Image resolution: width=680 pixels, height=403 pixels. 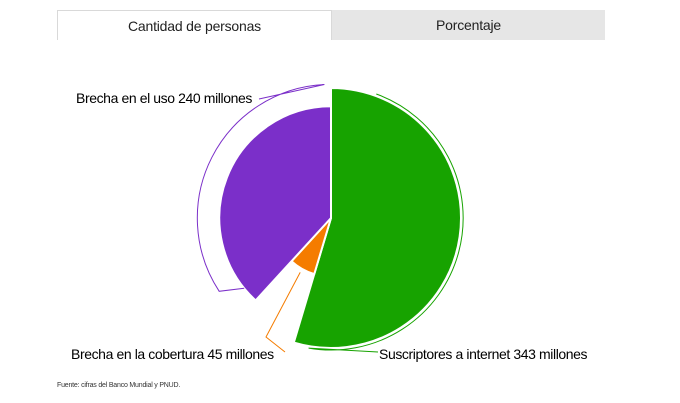 What do you see at coordinates (172, 354) in the screenshot?
I see `label-brecha-cobertura: Brecha en la cobertura 45 millones` at bounding box center [172, 354].